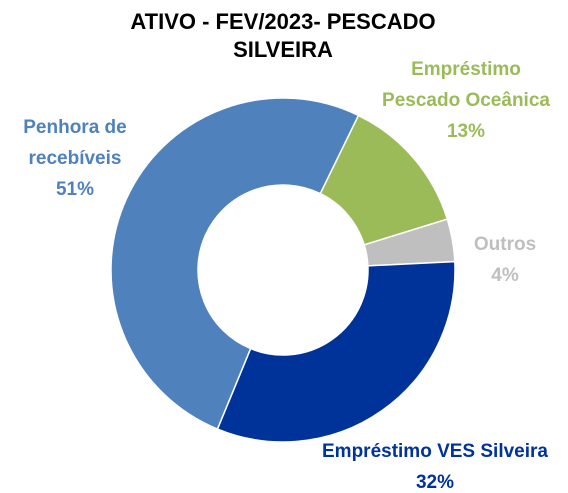 The width and height of the screenshot is (568, 493). I want to click on category-label: Penhora de recebíveis, so click(75, 143).